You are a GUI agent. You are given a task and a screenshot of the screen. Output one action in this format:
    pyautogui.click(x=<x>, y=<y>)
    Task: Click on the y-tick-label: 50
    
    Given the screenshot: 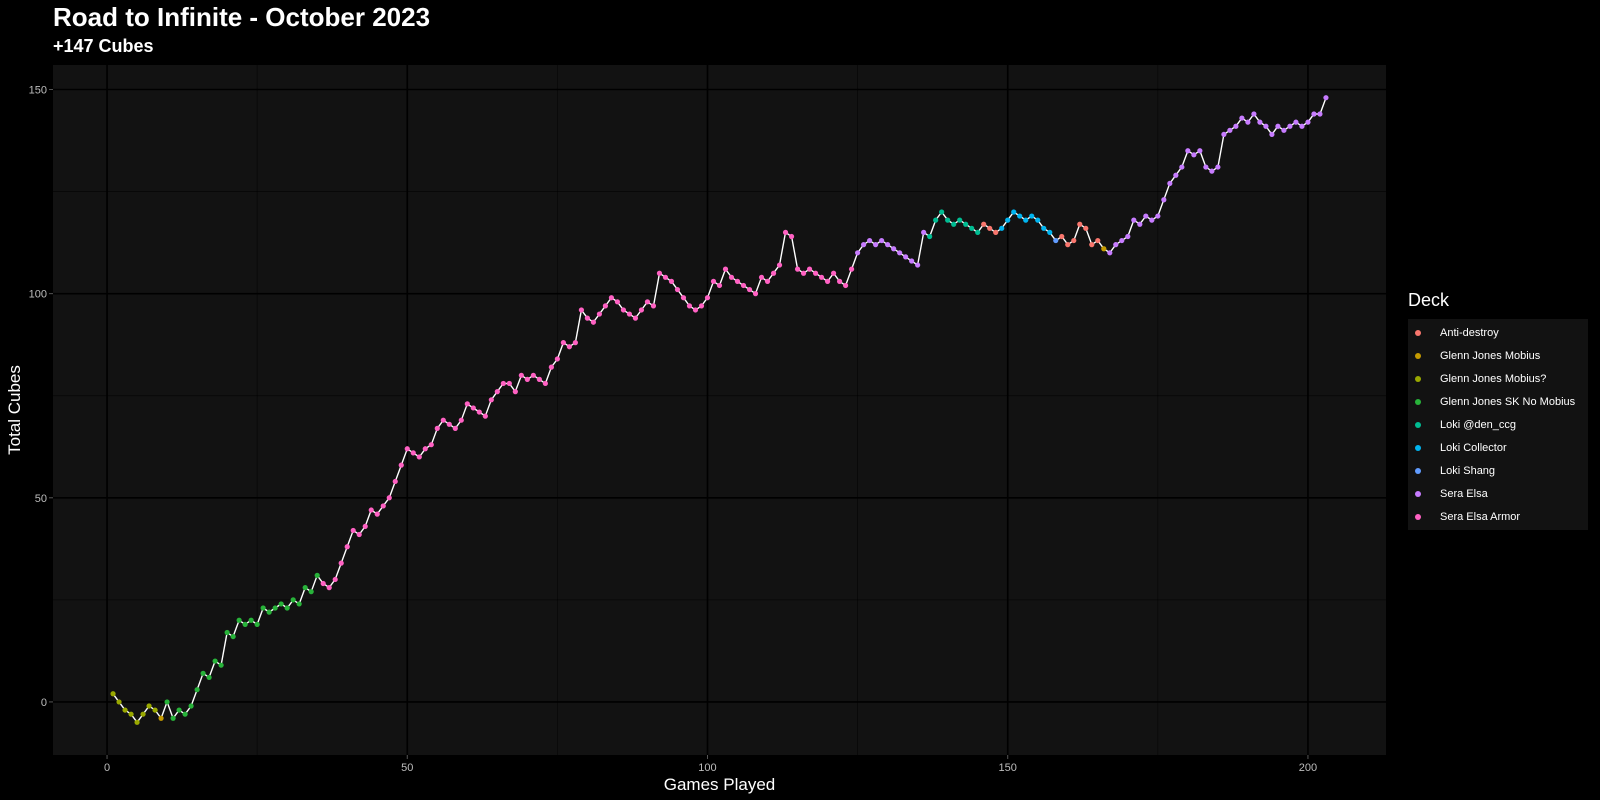 What is the action you would take?
    pyautogui.click(x=41, y=499)
    